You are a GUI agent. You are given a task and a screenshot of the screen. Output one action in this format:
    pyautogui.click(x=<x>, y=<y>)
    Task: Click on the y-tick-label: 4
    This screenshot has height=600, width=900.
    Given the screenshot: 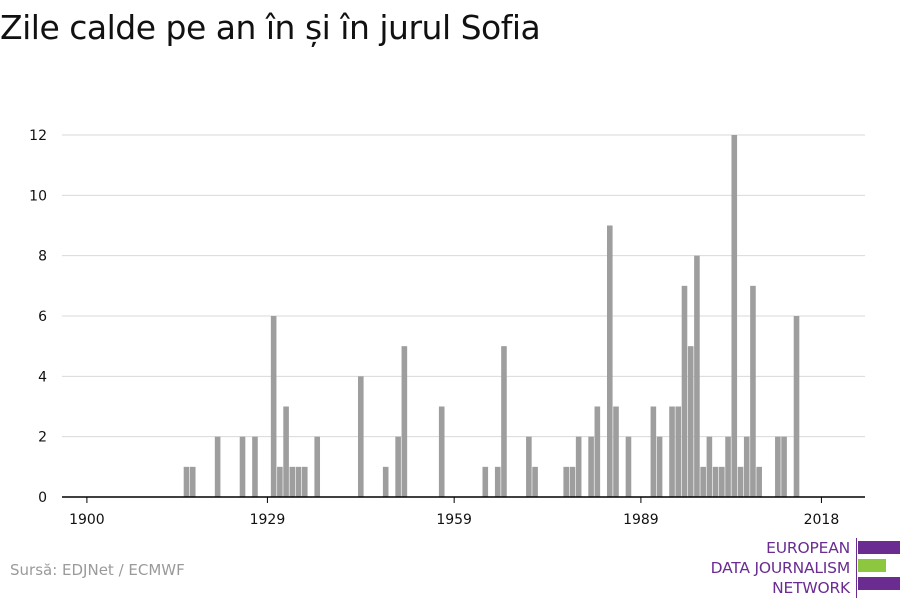 What is the action you would take?
    pyautogui.click(x=42, y=377)
    